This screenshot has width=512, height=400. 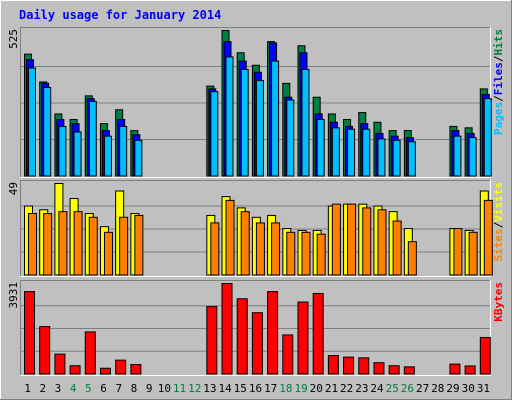 I want to click on x-tick-label-day-7: 7, so click(x=118, y=388).